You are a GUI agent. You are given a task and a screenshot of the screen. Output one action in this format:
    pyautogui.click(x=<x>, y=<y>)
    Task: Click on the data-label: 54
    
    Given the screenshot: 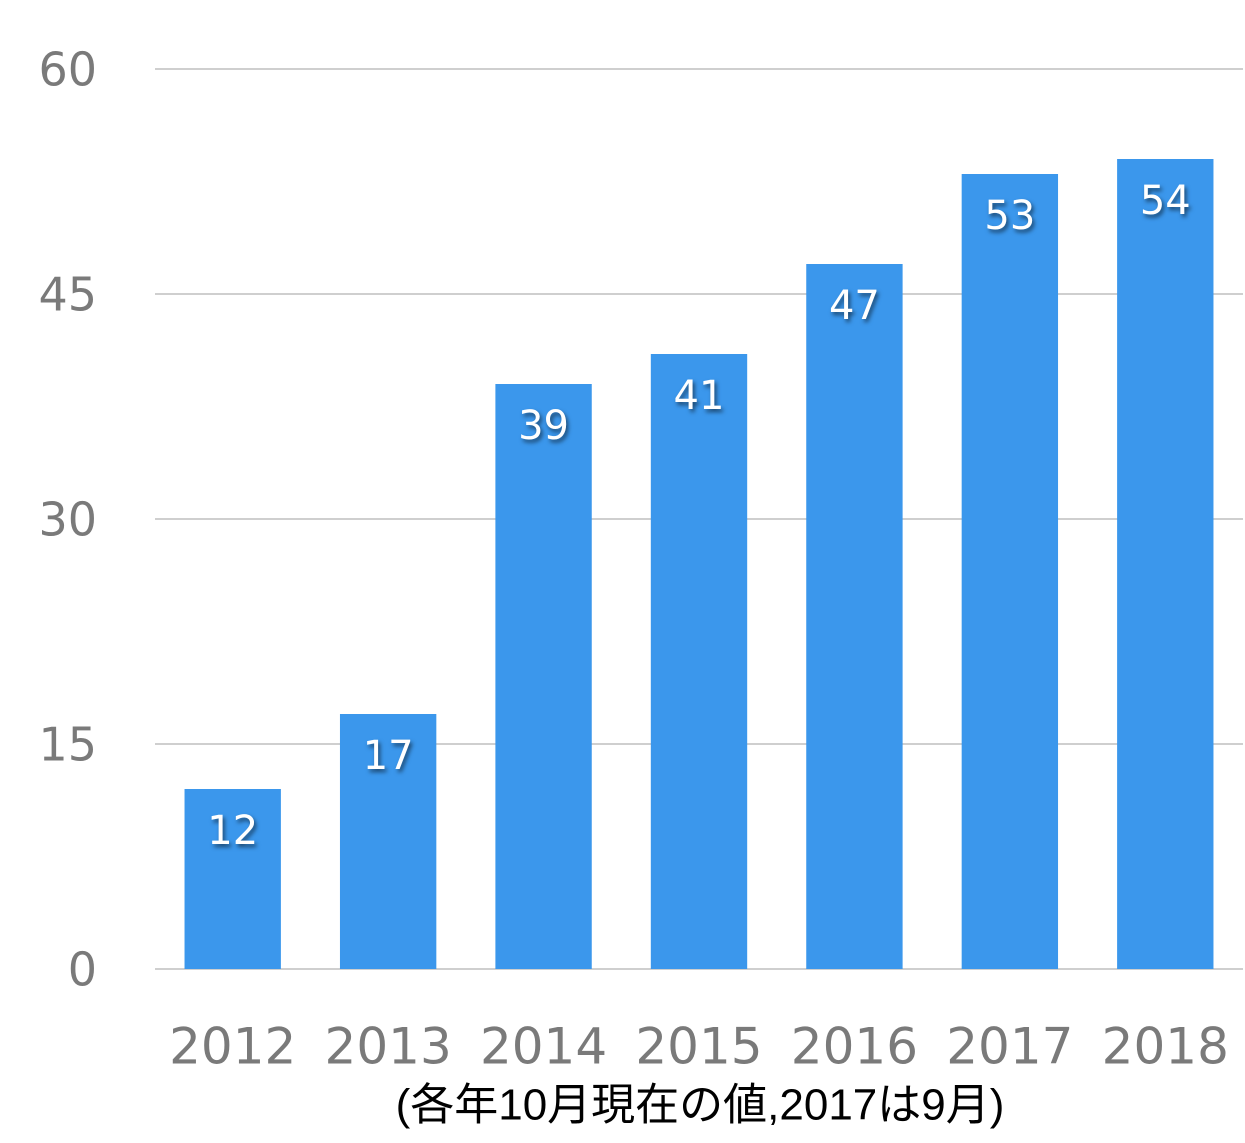 What is the action you would take?
    pyautogui.click(x=1165, y=201)
    